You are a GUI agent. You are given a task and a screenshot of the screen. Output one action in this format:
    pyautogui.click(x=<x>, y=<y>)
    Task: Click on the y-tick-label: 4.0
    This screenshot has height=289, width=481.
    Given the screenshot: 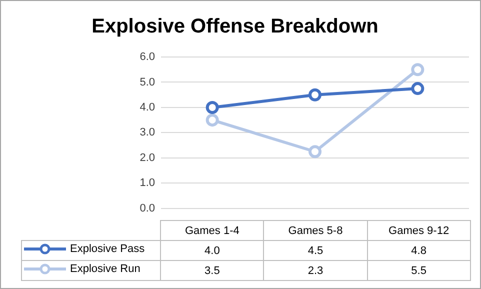 What is the action you would take?
    pyautogui.click(x=147, y=108)
    